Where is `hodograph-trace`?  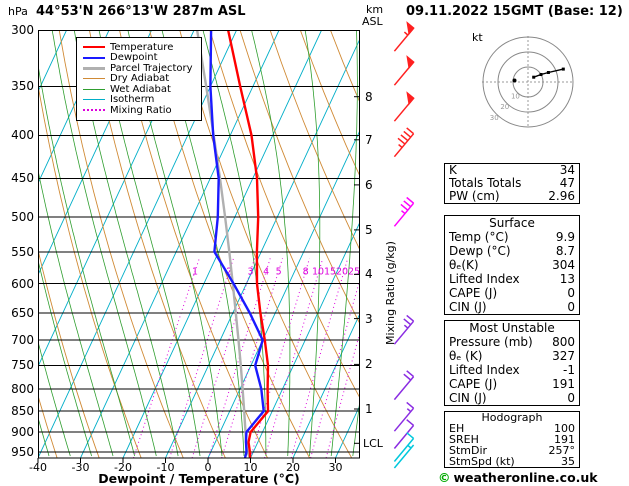
hodograph-trace is located at coordinates (538, 75).